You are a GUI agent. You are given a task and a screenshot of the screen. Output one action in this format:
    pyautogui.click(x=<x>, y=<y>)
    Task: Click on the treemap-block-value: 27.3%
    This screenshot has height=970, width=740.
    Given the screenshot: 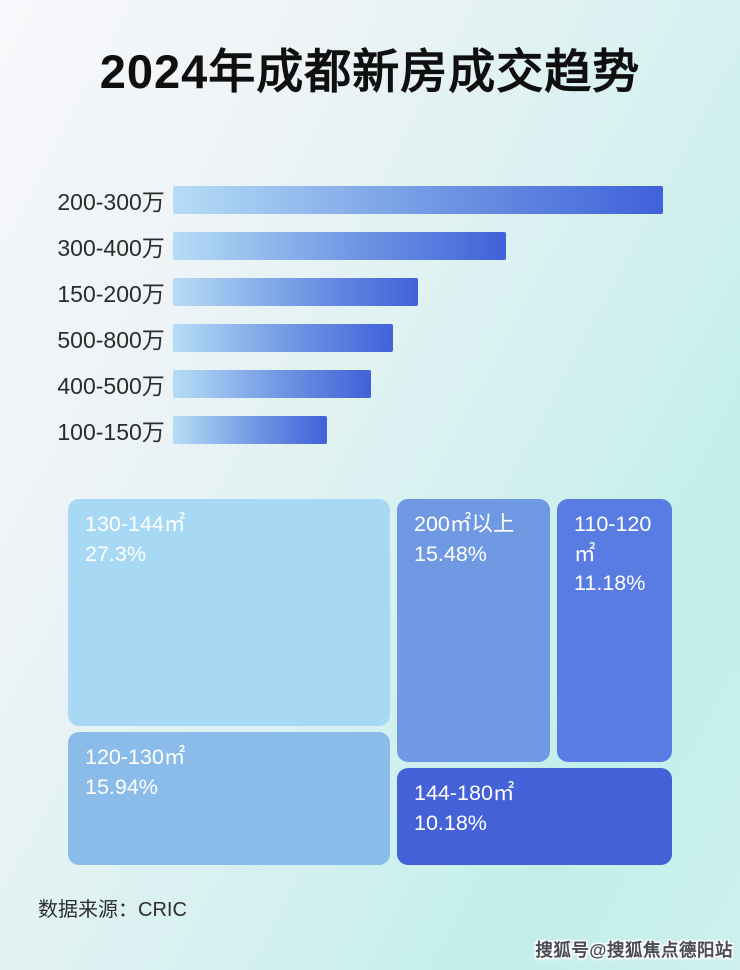 What is the action you would take?
    pyautogui.click(x=115, y=553)
    